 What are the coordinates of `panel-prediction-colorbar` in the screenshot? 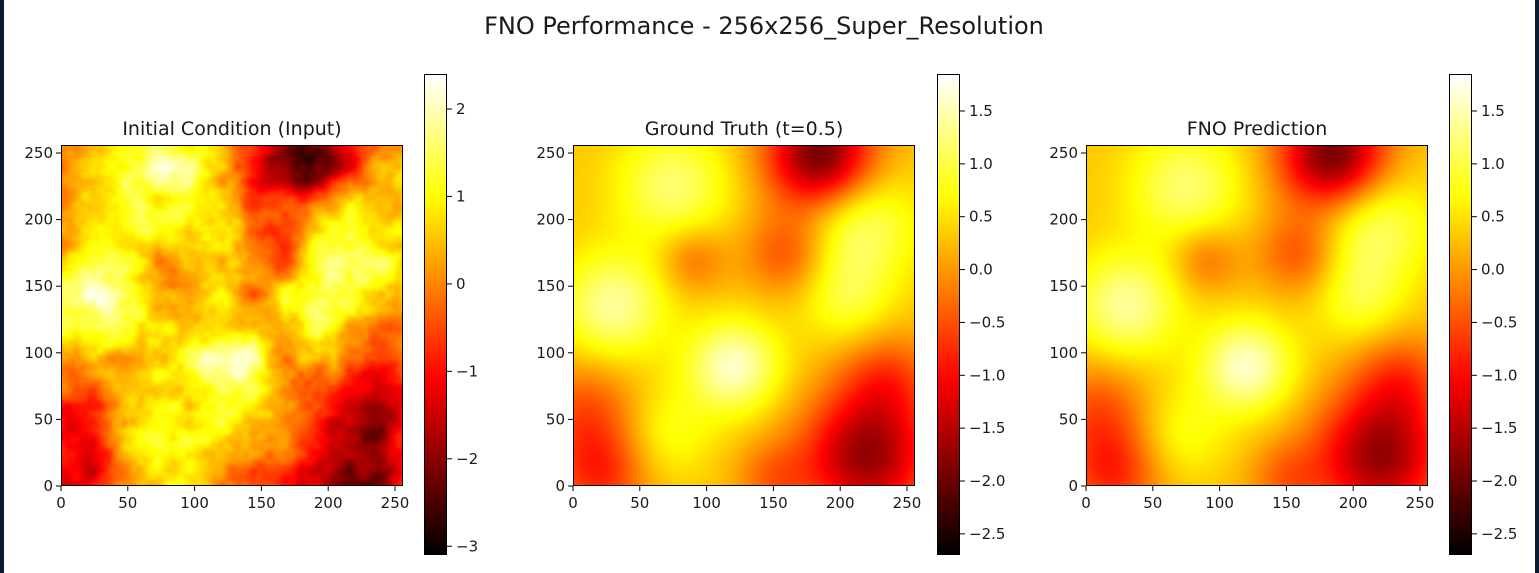 It's located at (1460, 314).